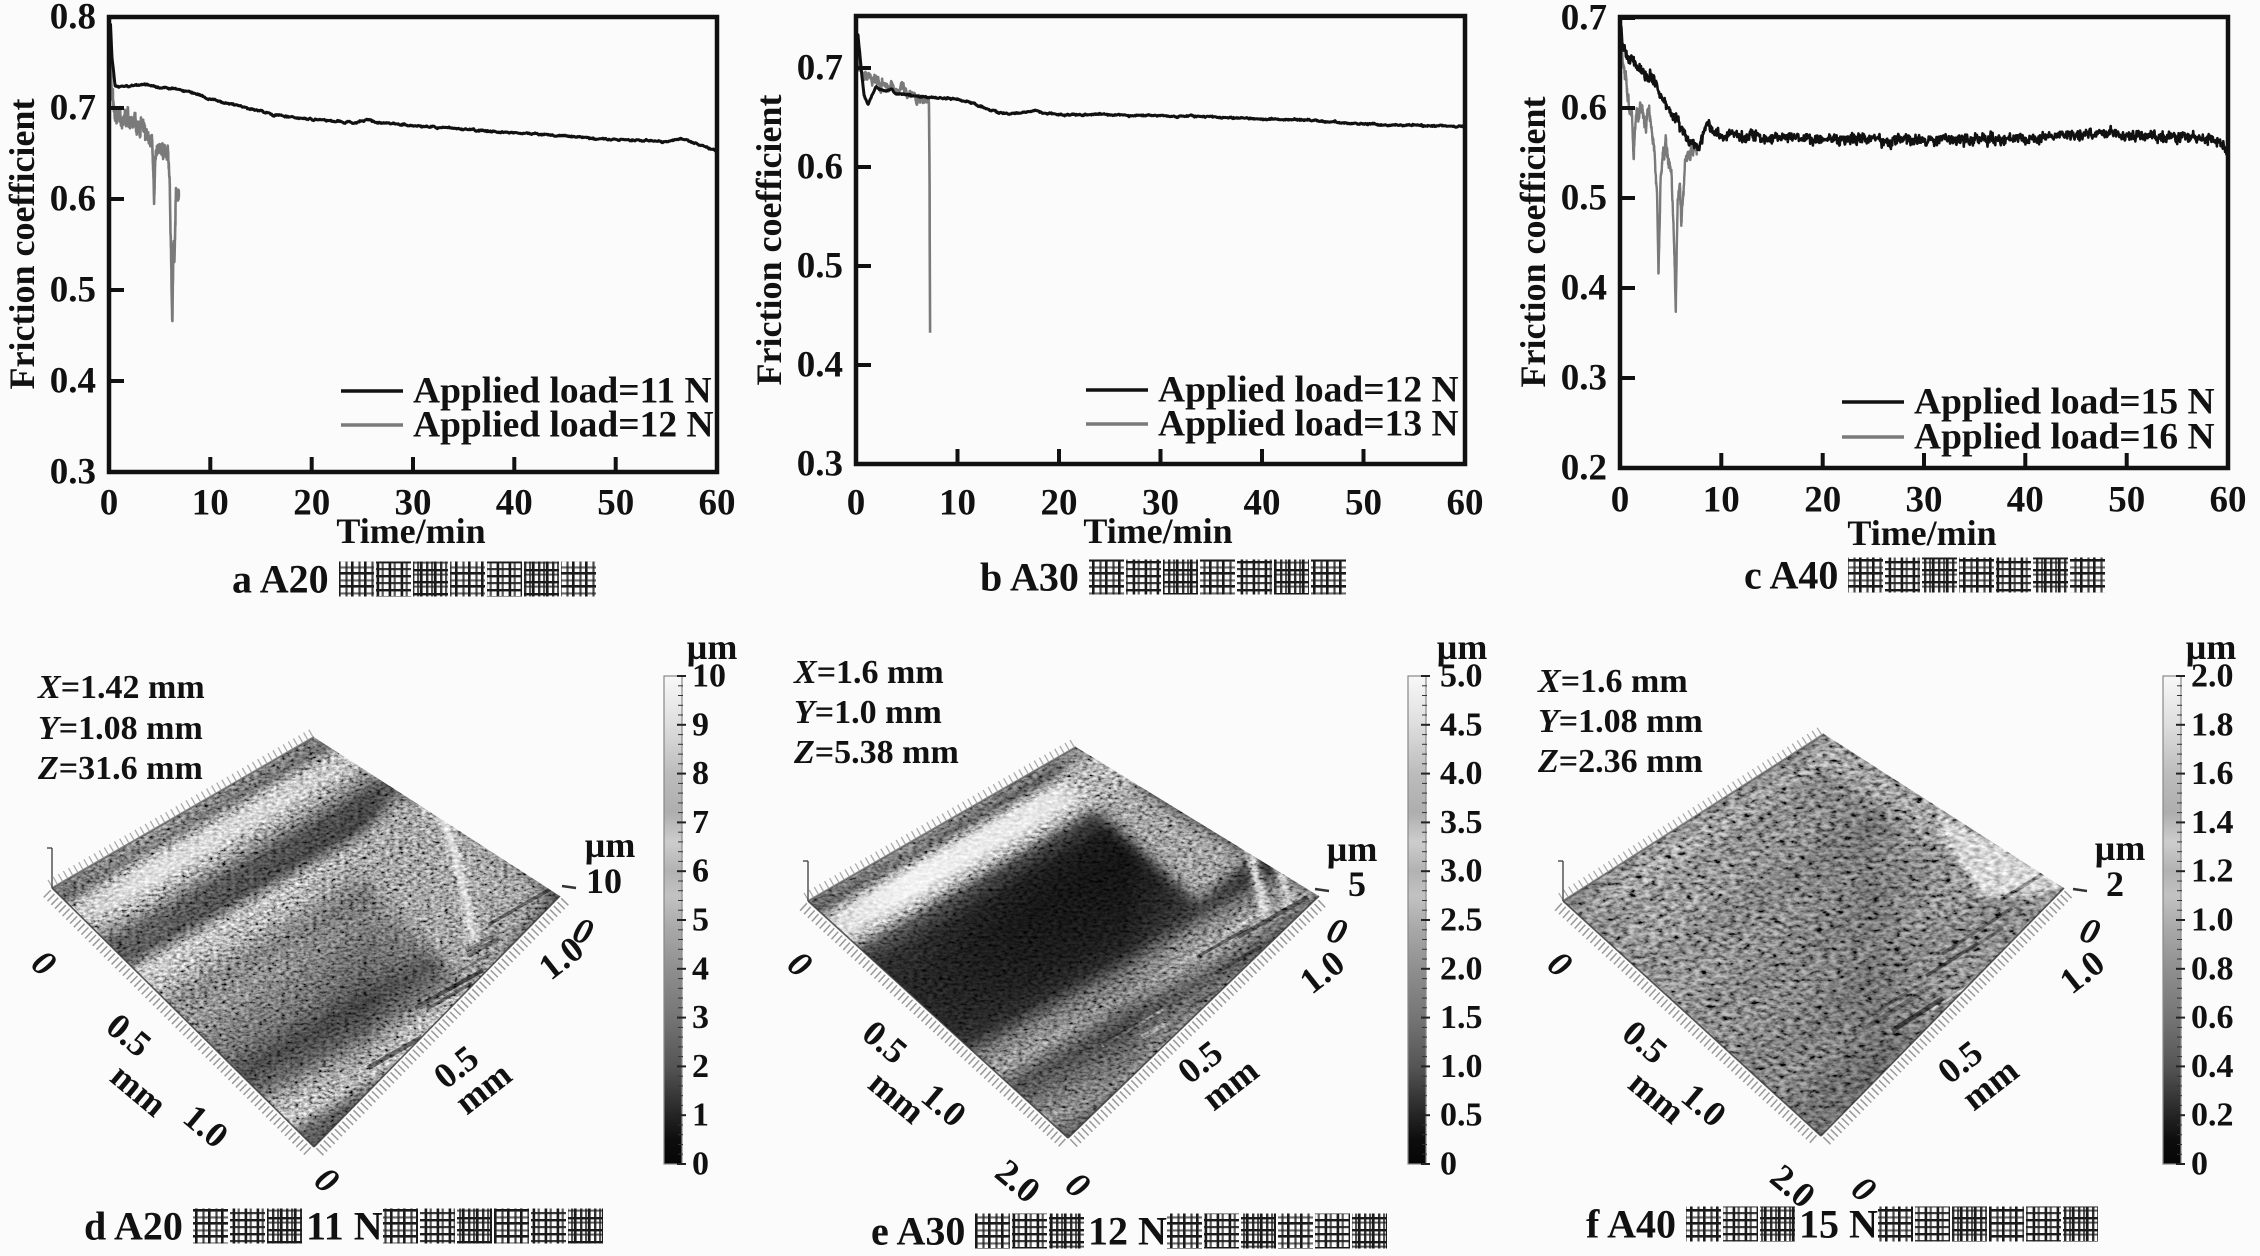 Image resolution: width=2260 pixels, height=1256 pixels. What do you see at coordinates (700, 1017) in the screenshot?
I see `svg-text: 3` at bounding box center [700, 1017].